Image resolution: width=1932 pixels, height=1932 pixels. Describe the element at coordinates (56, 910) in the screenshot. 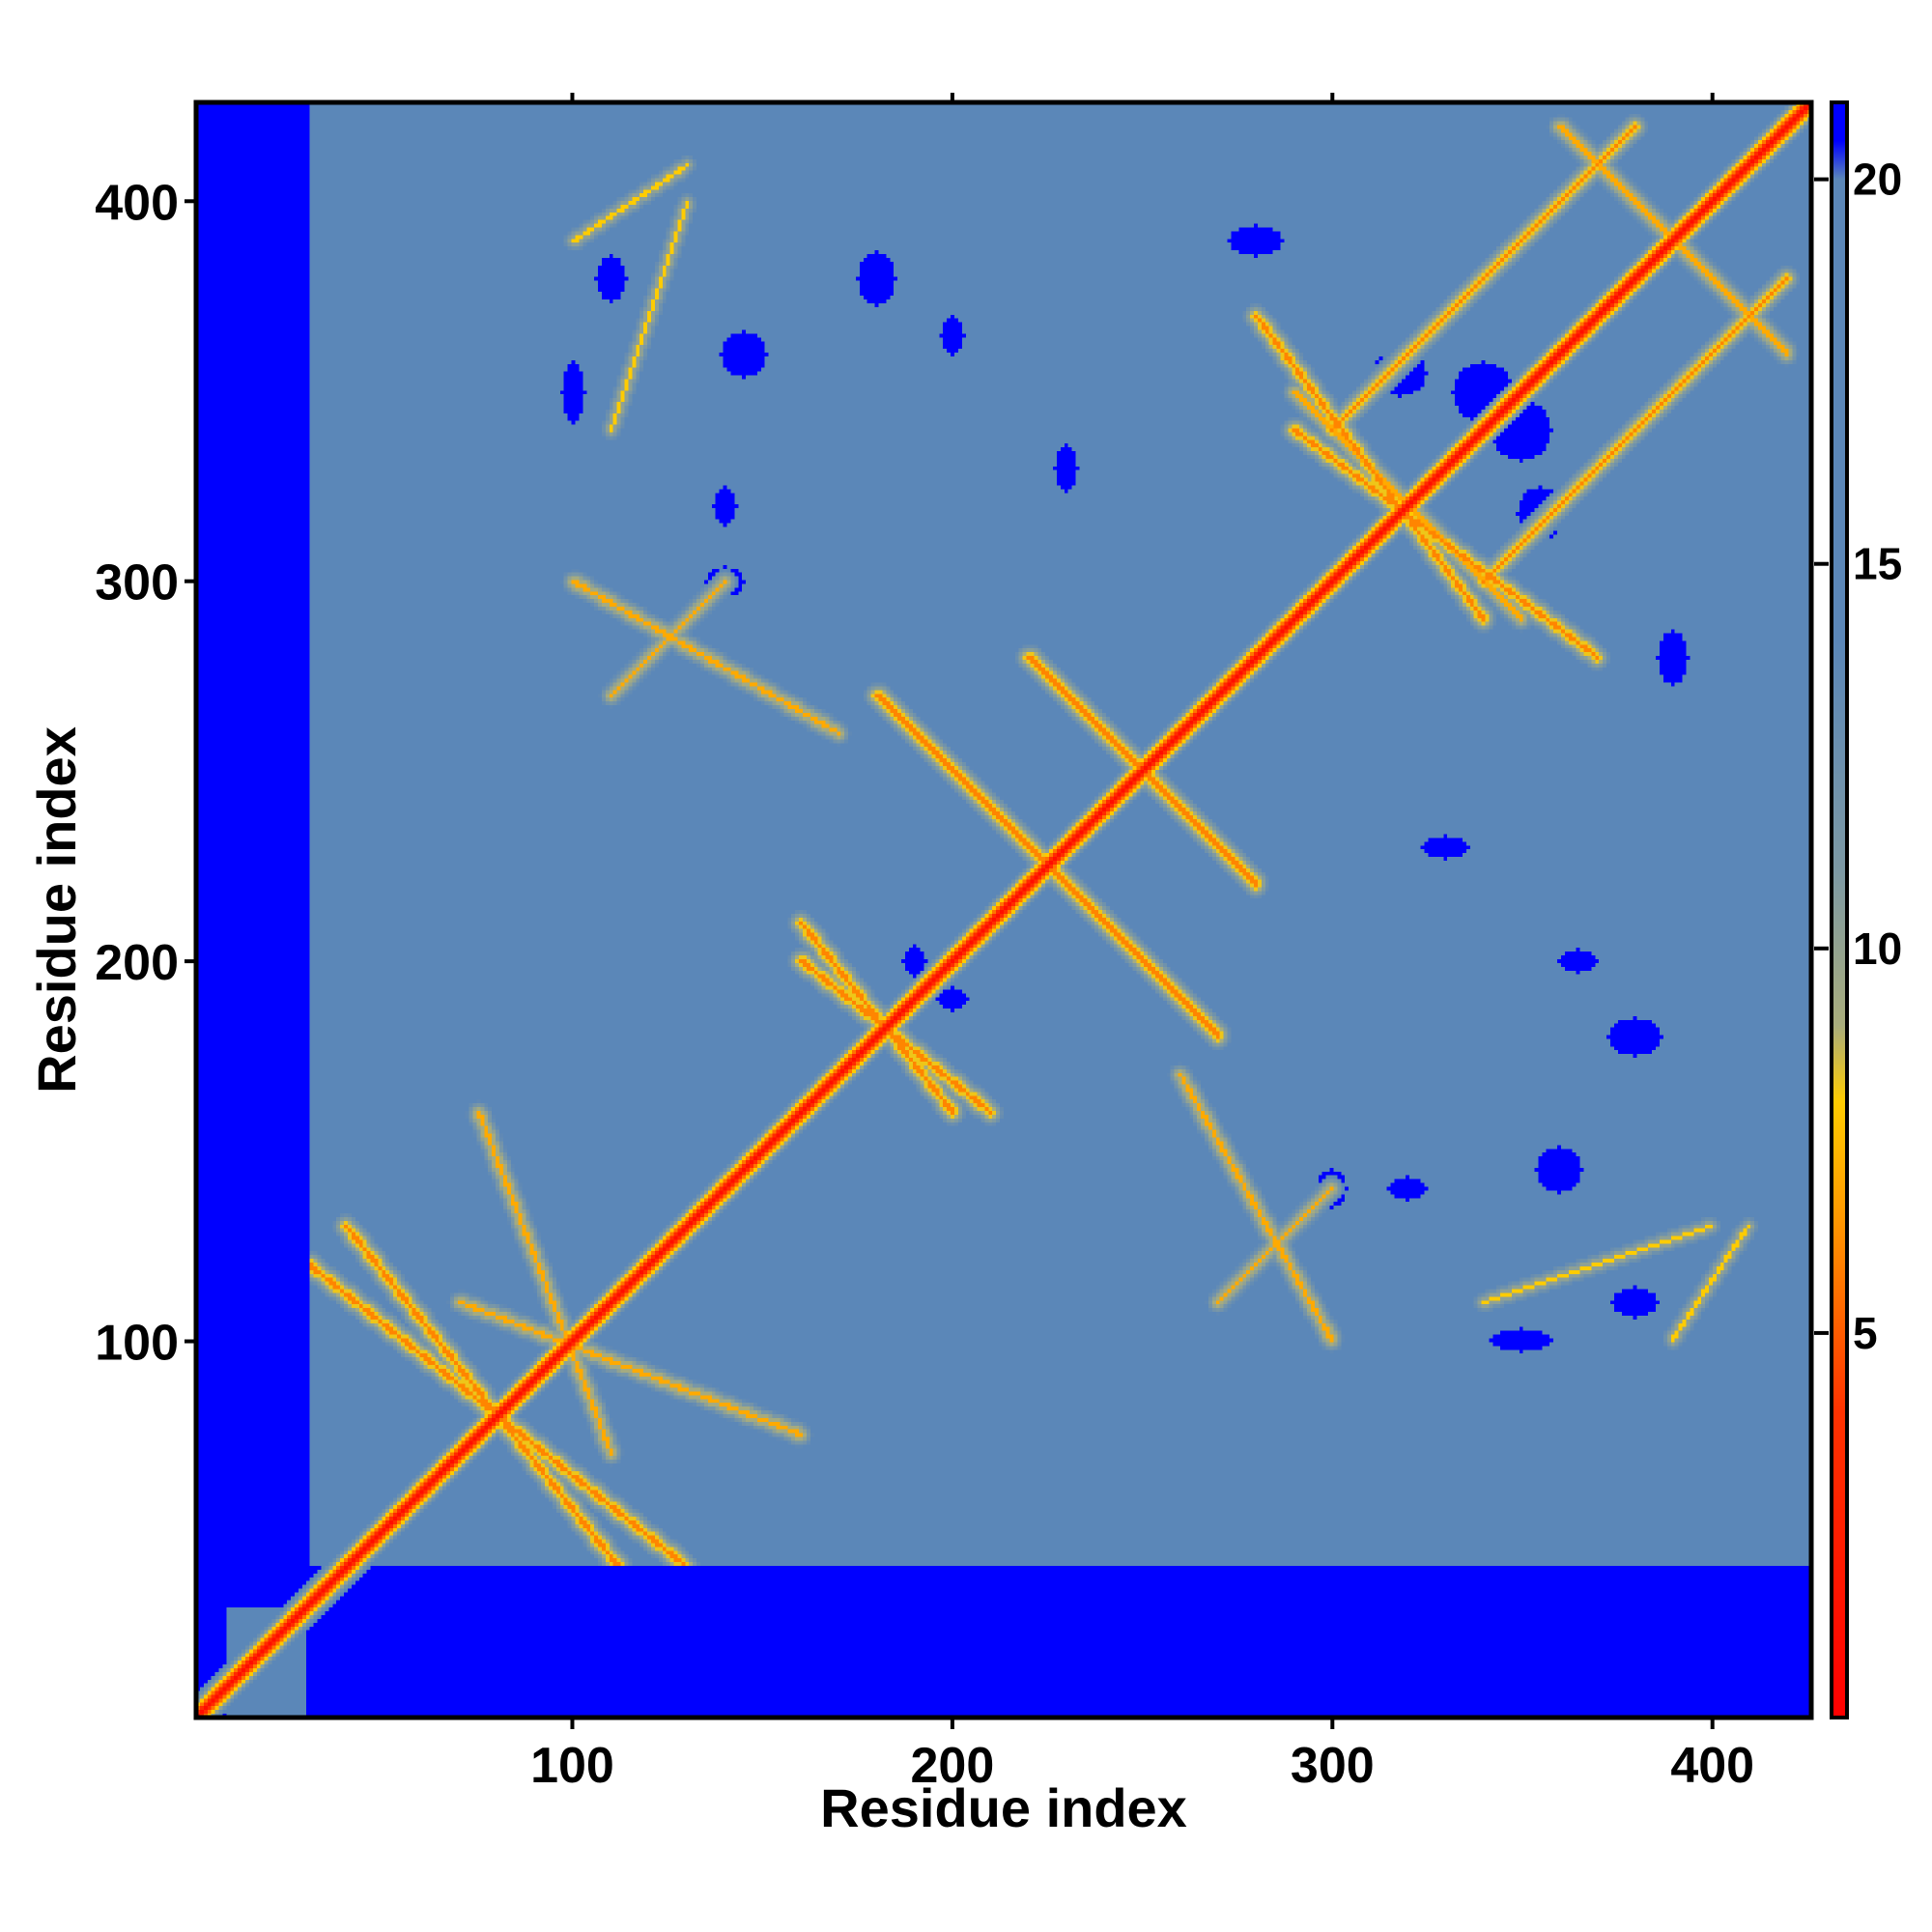

I see `y-axis-title: Residue index` at that location.